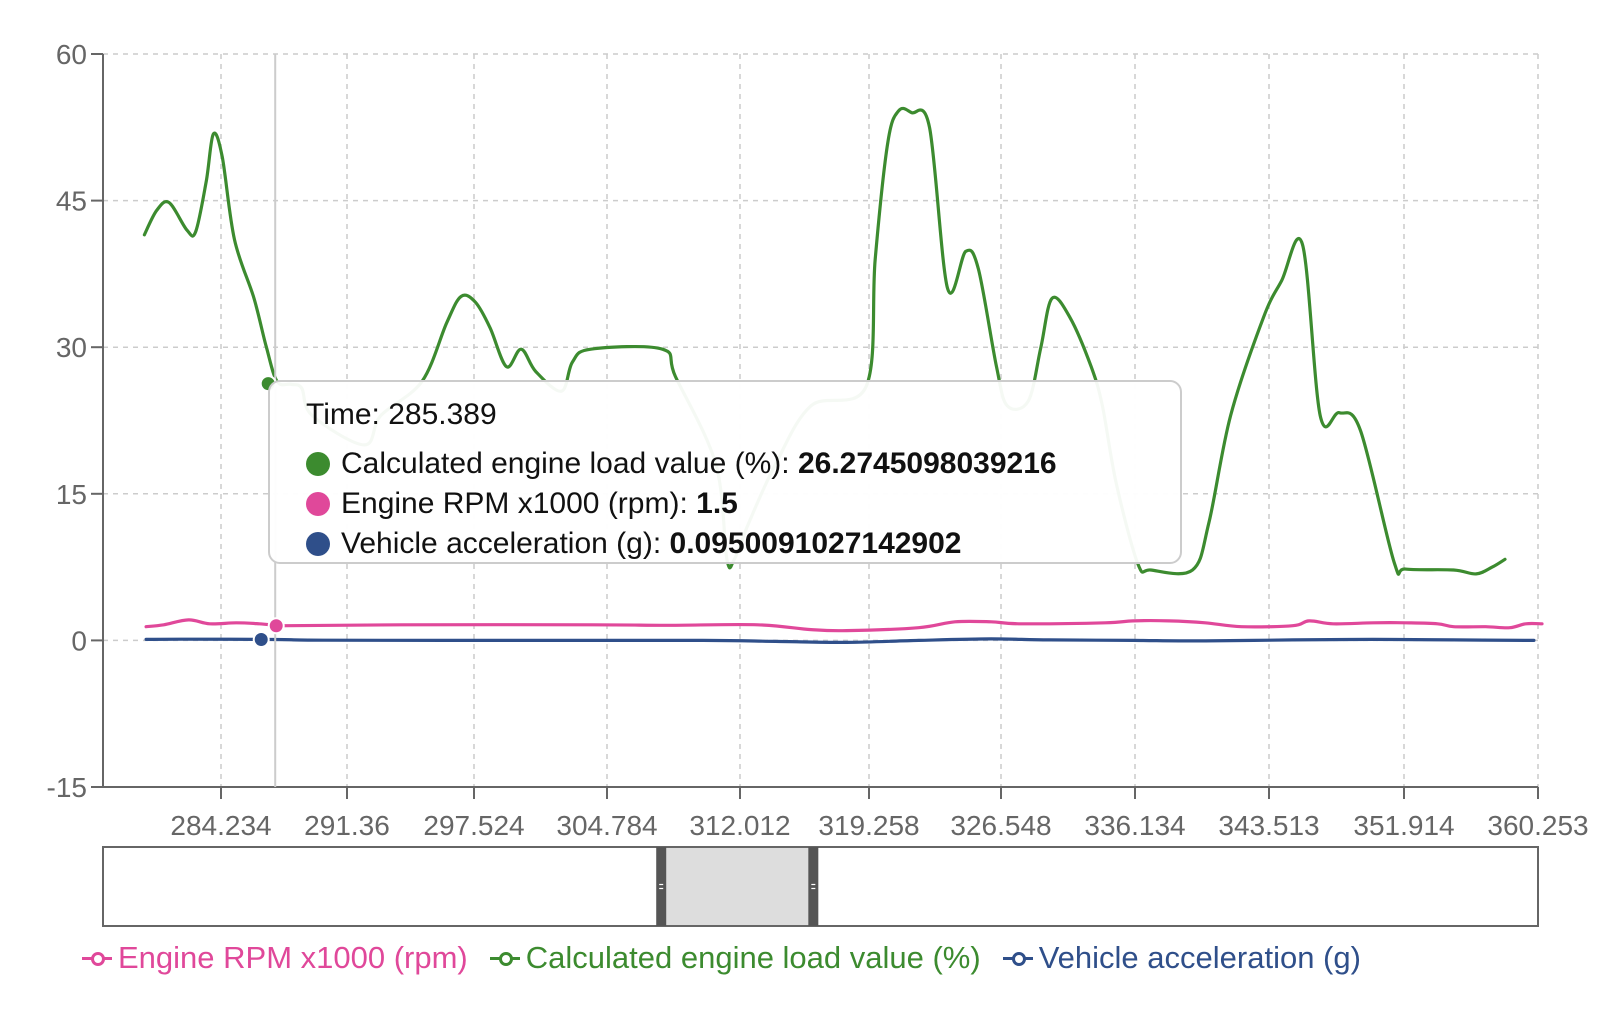 Image resolution: width=1614 pixels, height=1010 pixels. I want to click on tooltip-row-engine-rpm: Engine RPM x1000 (rpm): 1.5, so click(725, 504).